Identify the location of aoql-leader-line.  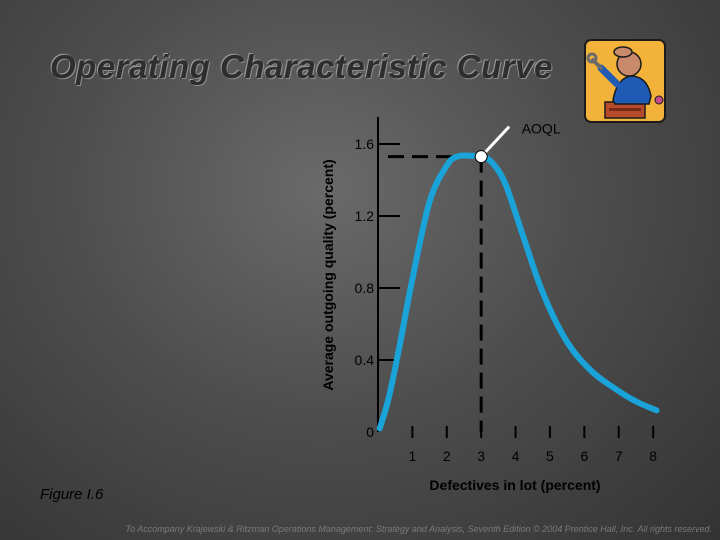
(495, 141).